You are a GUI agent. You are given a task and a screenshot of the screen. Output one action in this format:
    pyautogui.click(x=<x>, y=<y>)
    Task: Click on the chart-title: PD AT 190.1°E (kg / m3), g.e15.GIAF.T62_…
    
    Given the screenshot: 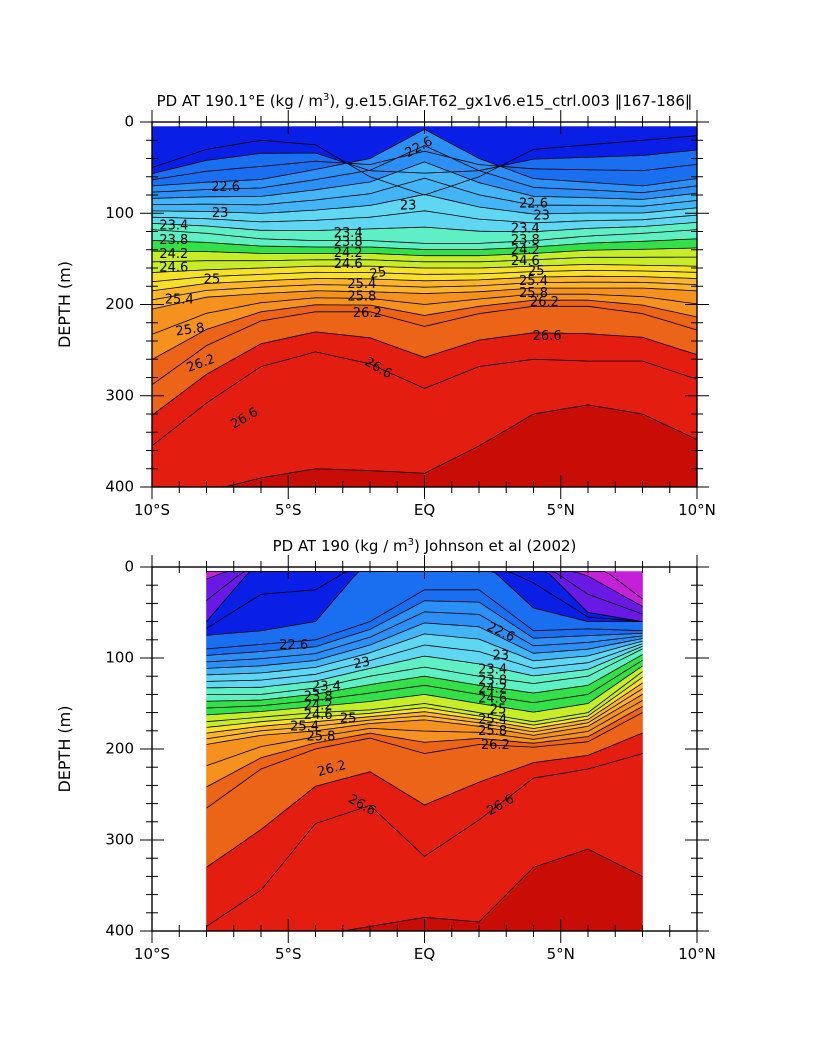 What is the action you would take?
    pyautogui.click(x=425, y=101)
    